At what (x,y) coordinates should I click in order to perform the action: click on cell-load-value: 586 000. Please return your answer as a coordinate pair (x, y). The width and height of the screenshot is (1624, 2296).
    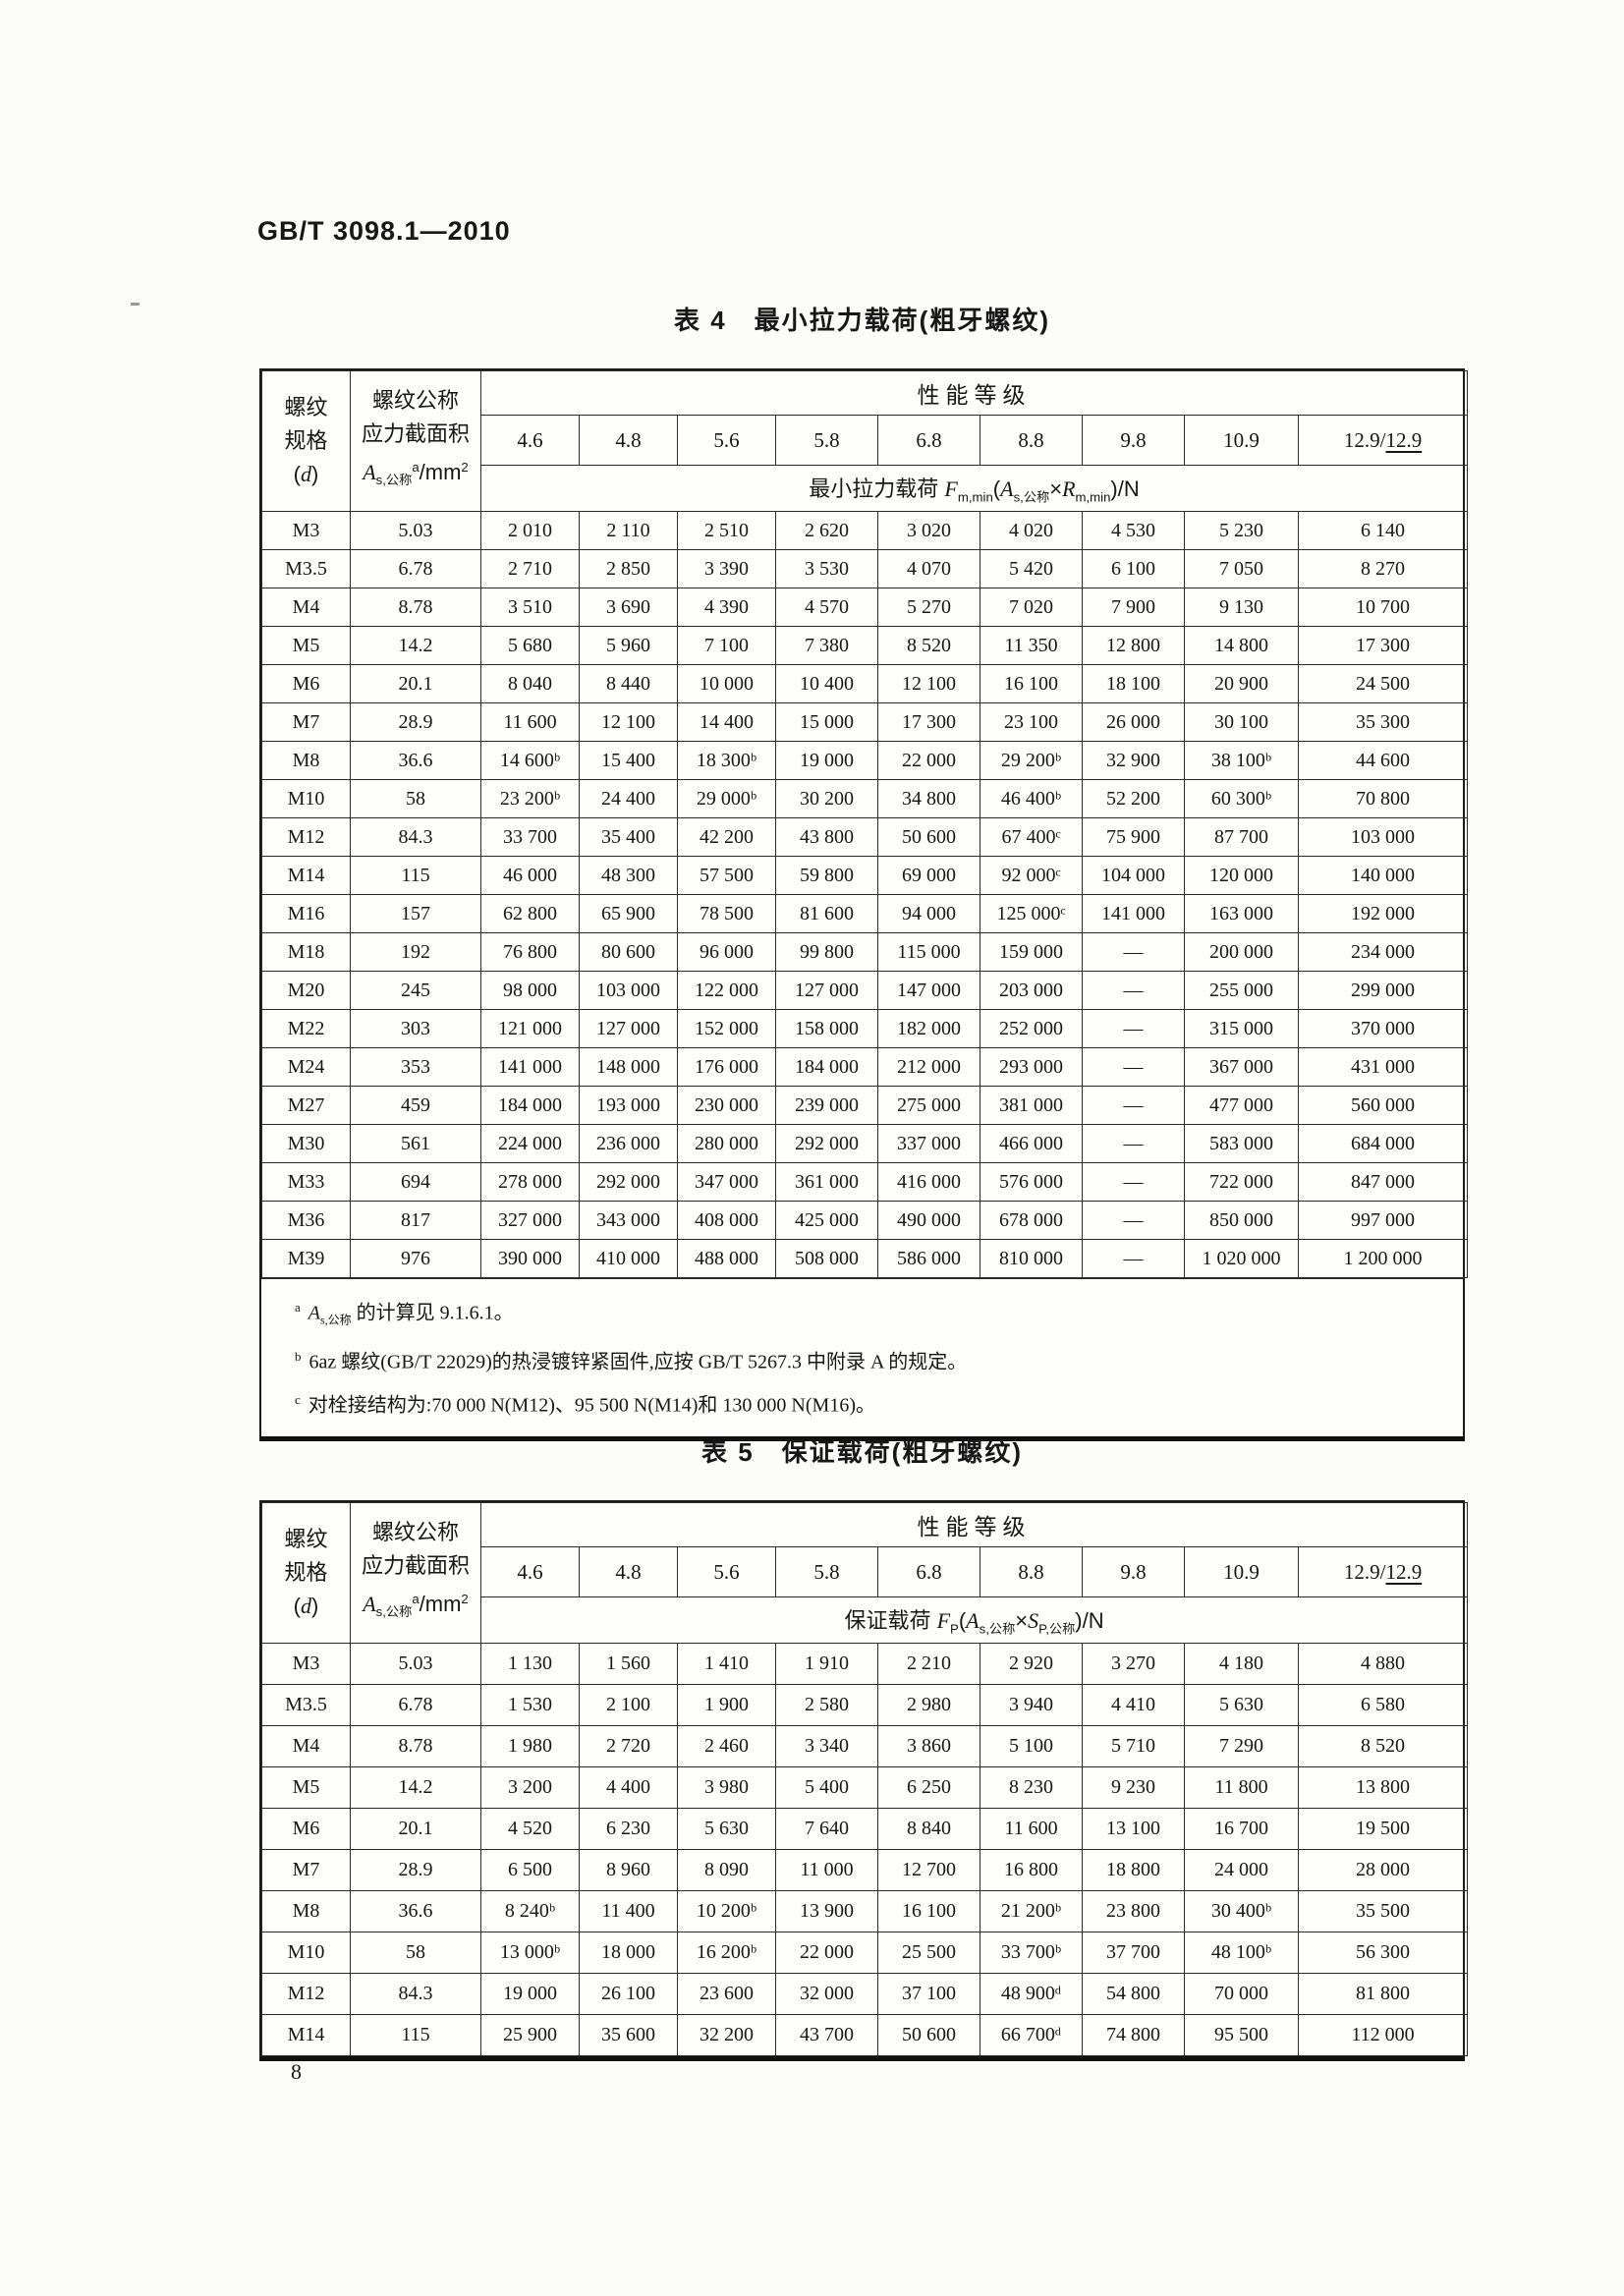
    Looking at the image, I should click on (928, 1258).